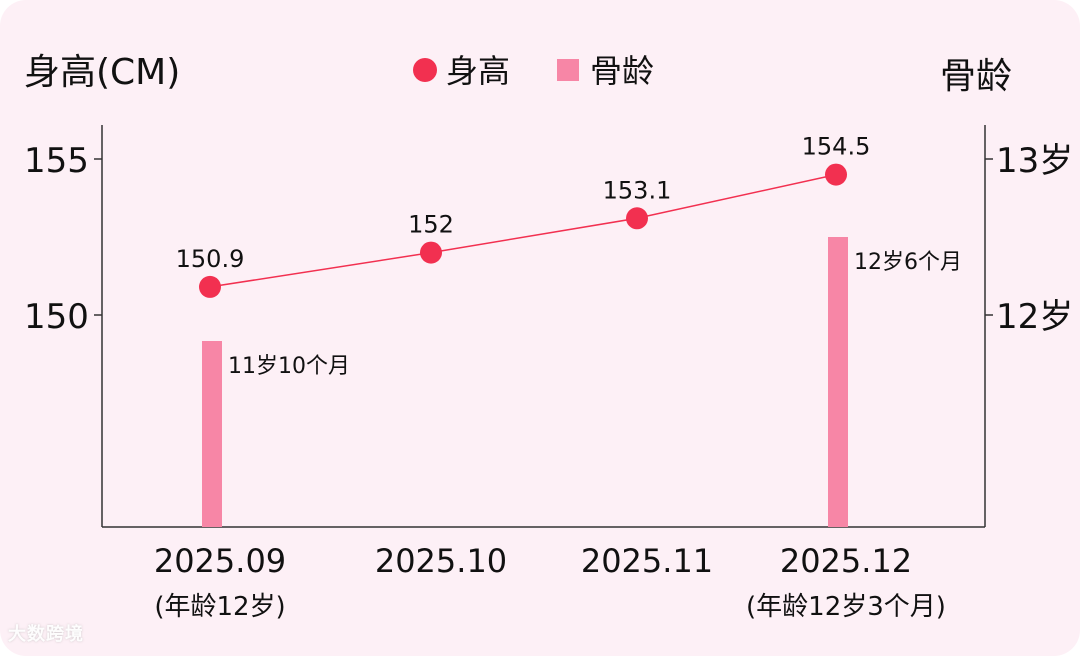 This screenshot has width=1080, height=656. I want to click on height-value-label-2: 153.1, so click(637, 190).